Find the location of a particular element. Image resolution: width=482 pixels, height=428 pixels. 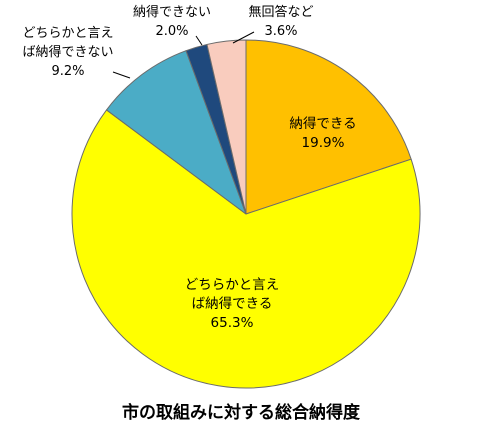

slice-name-label: 無回答など is located at coordinates (280, 12).